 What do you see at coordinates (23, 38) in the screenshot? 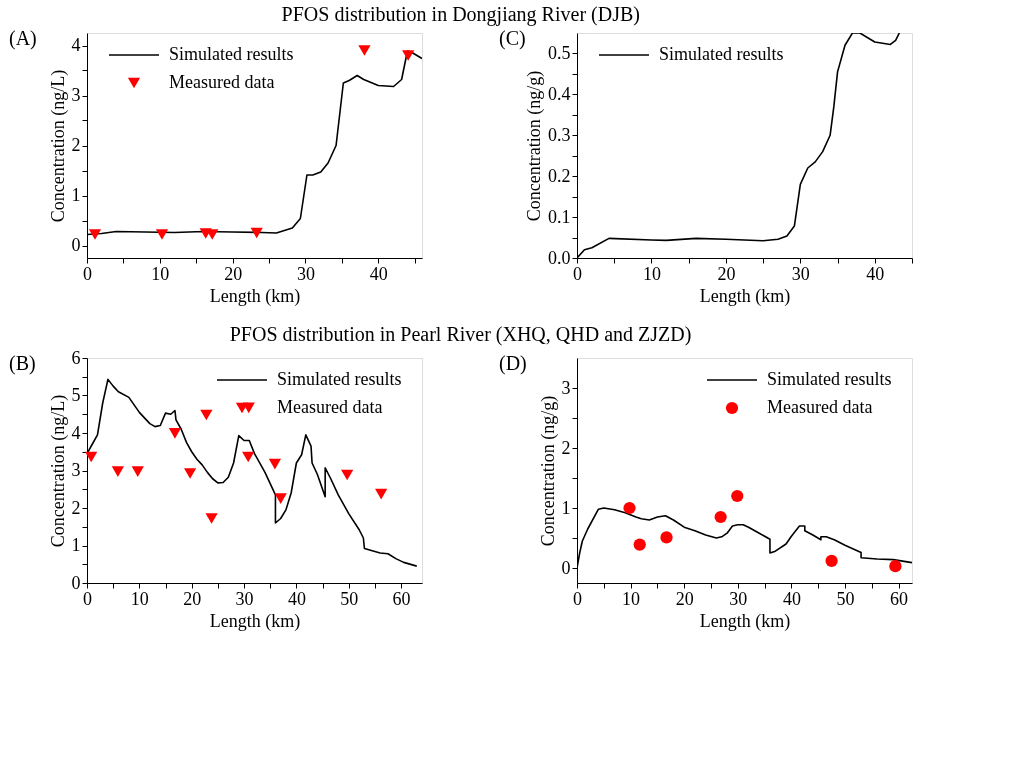
I see `text: (A)` at bounding box center [23, 38].